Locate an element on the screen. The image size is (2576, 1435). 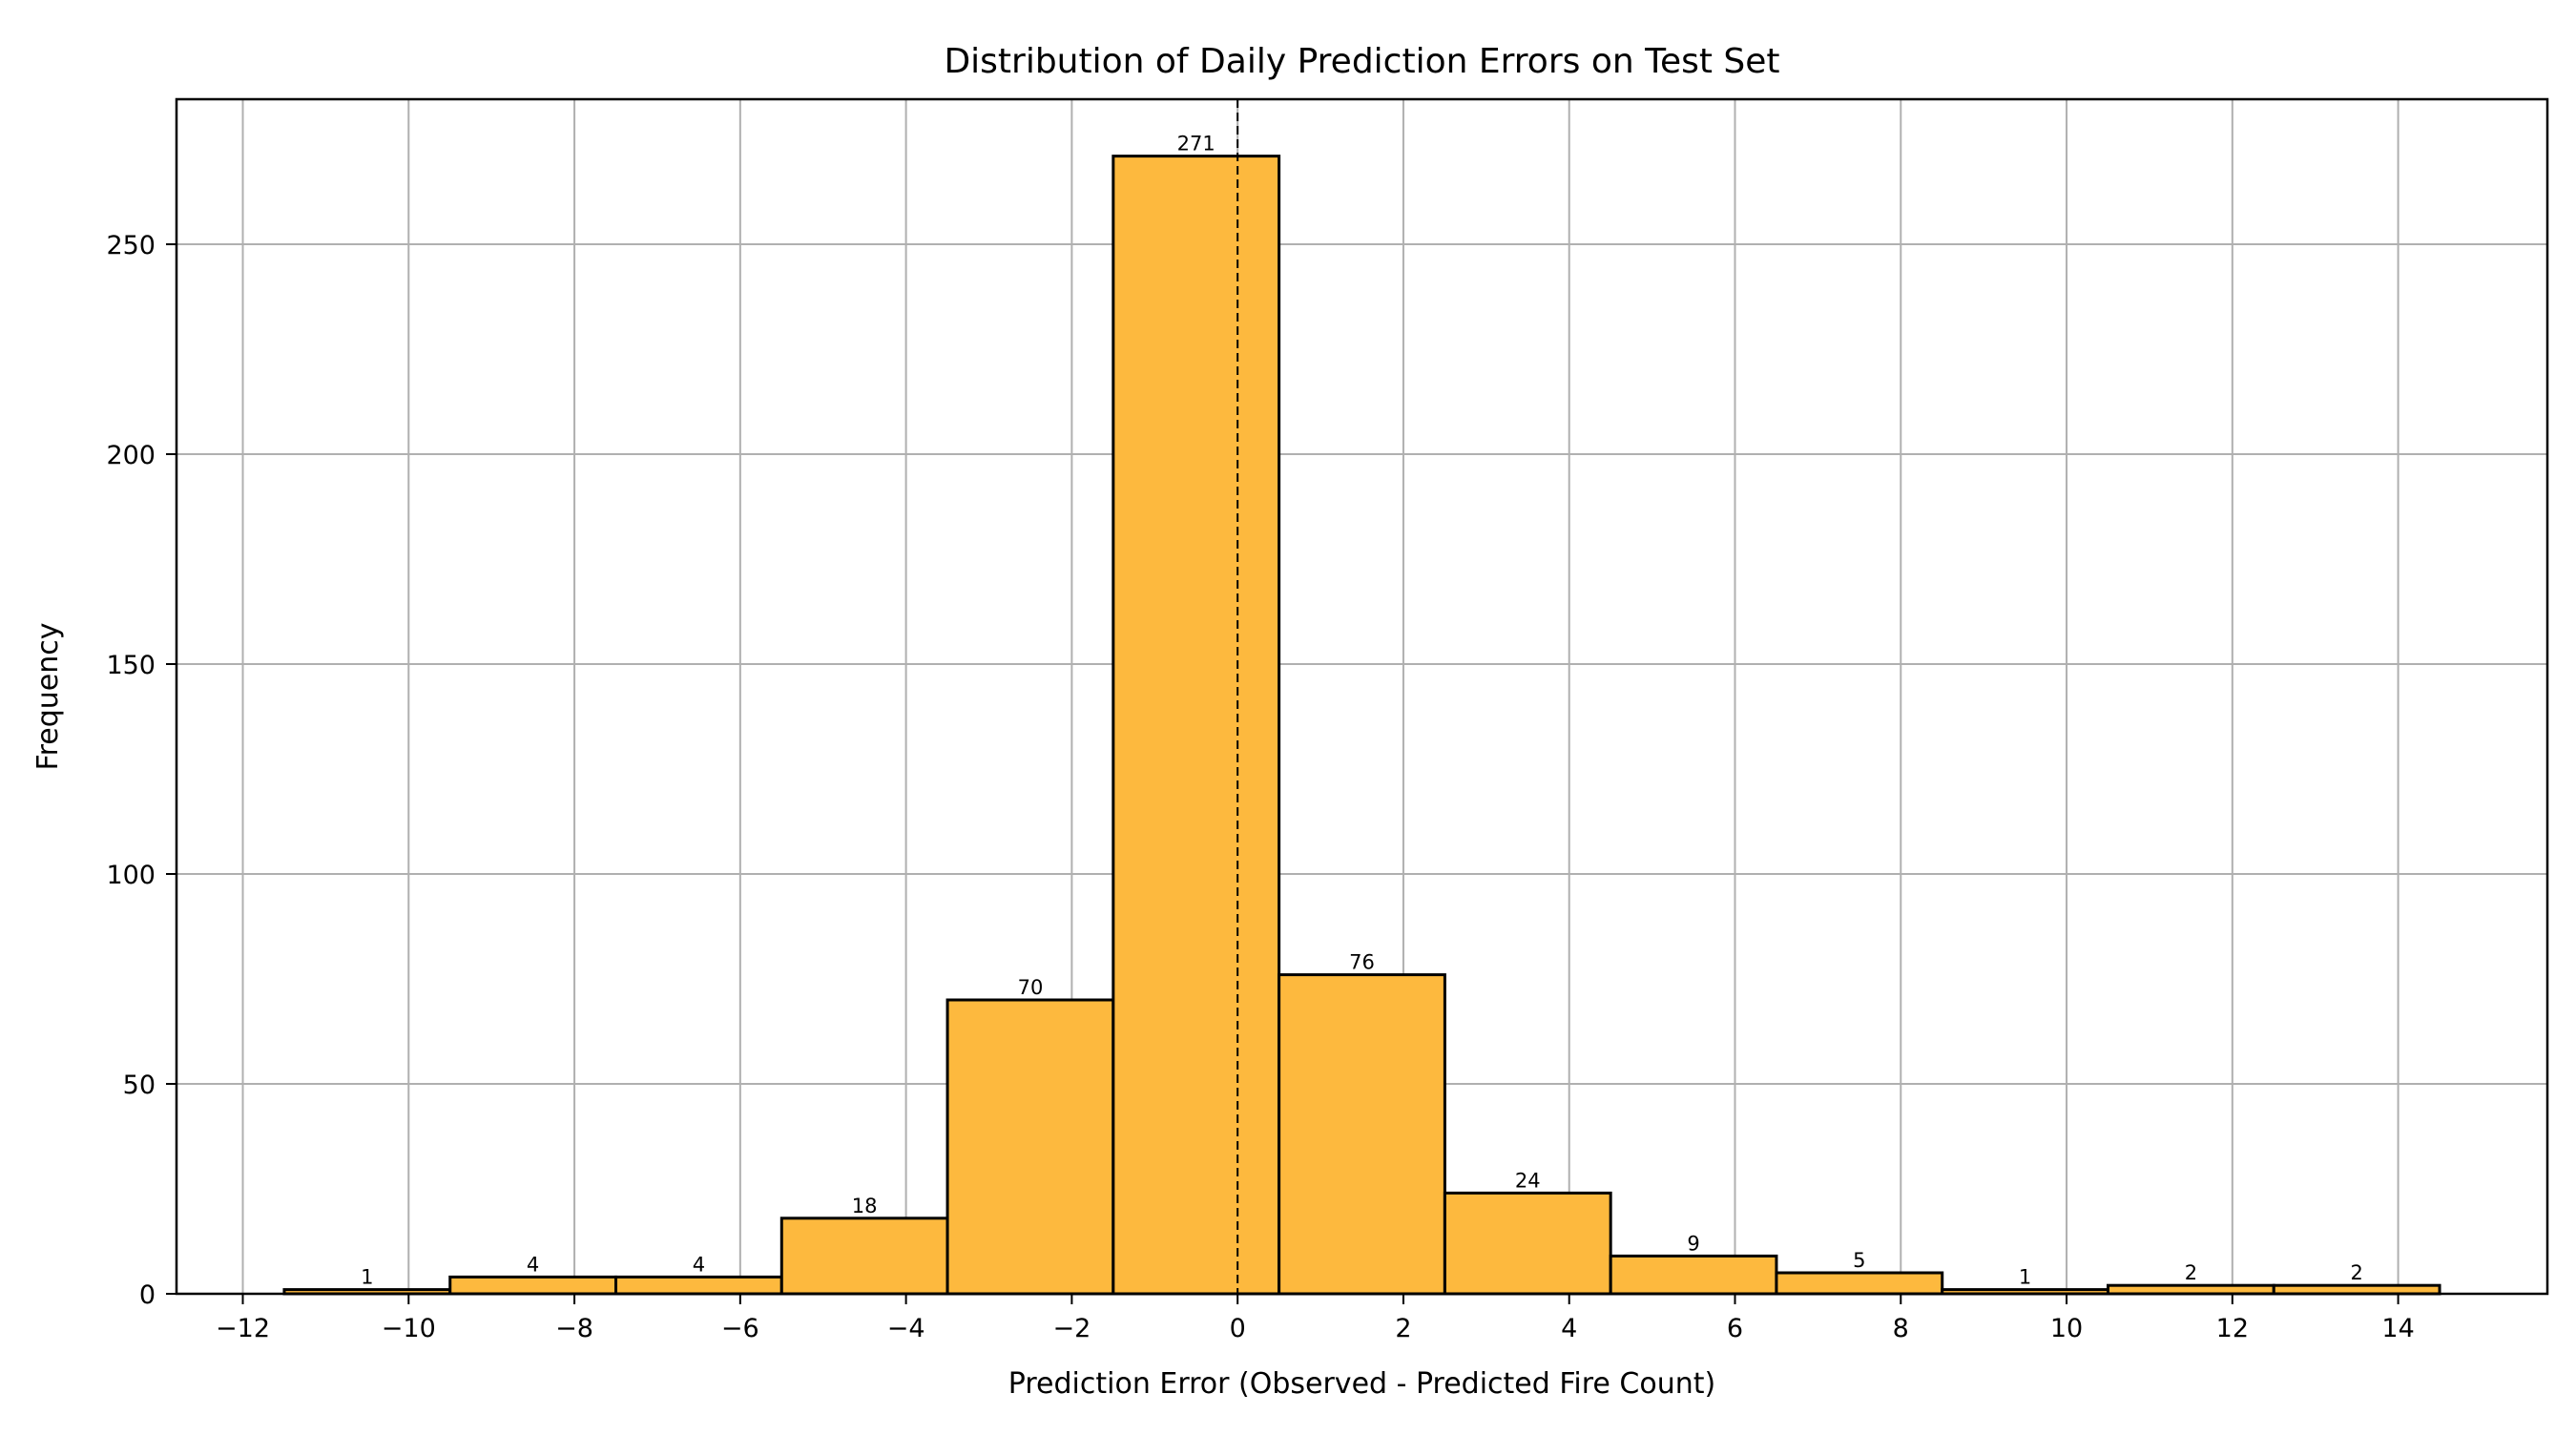
x-tick-label: 4 is located at coordinates (1569, 1328).